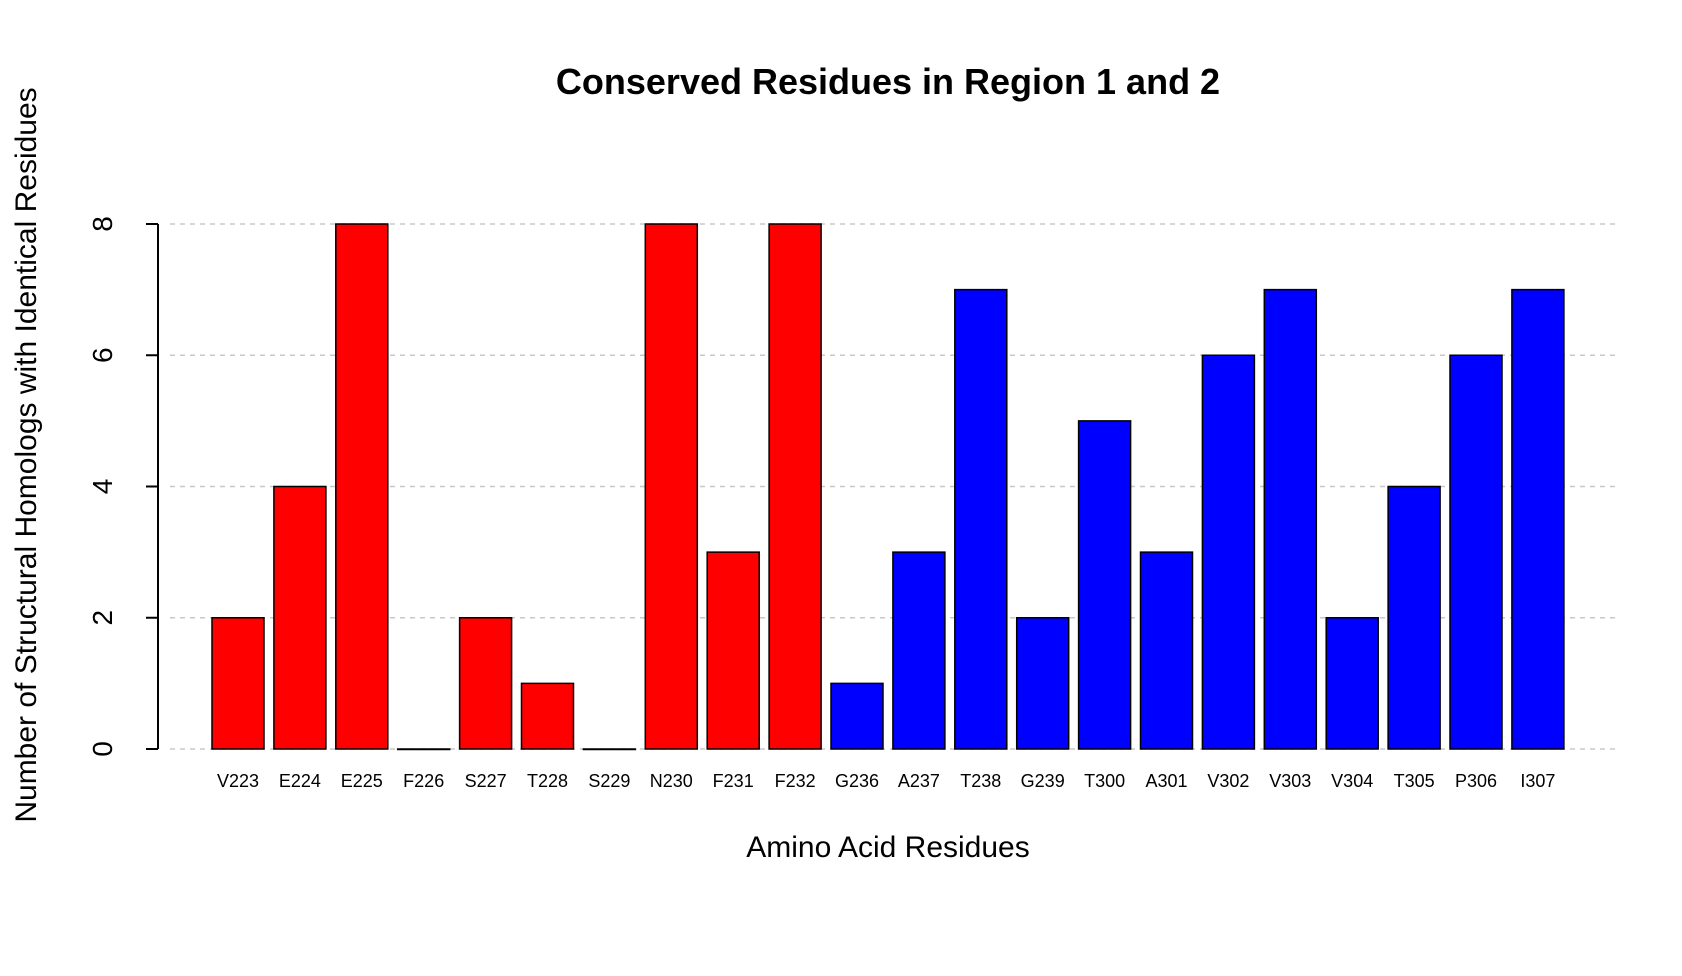  What do you see at coordinates (671, 486) in the screenshot?
I see `bar-n230` at bounding box center [671, 486].